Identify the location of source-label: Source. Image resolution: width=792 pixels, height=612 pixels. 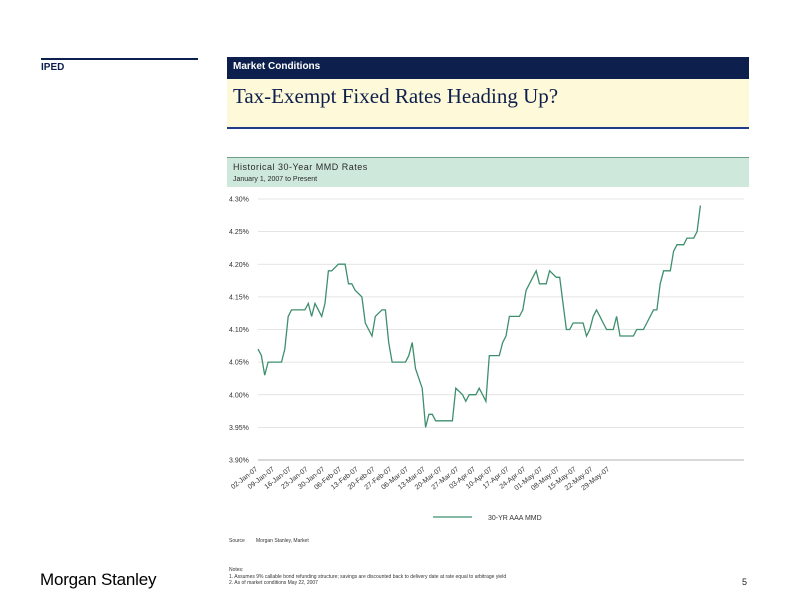
(237, 541).